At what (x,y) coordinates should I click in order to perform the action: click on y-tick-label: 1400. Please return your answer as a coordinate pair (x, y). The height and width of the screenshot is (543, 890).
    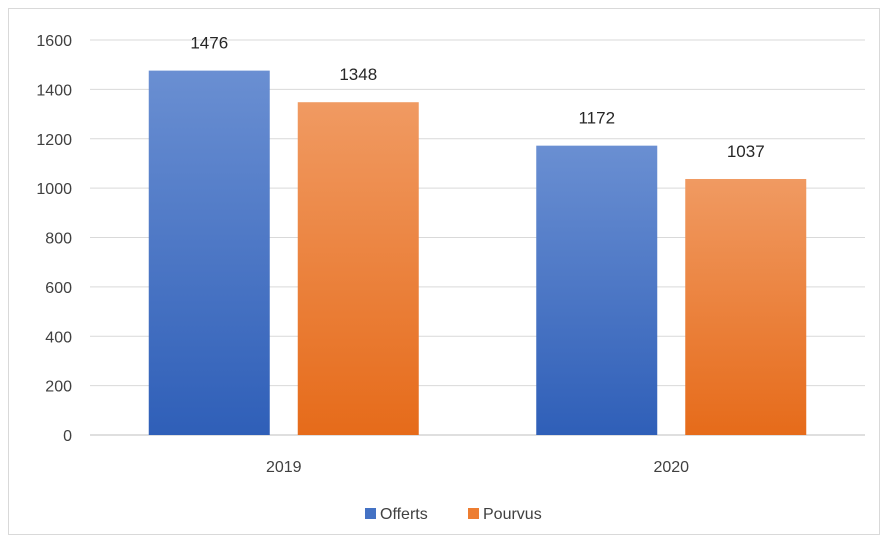
    Looking at the image, I should click on (54, 90).